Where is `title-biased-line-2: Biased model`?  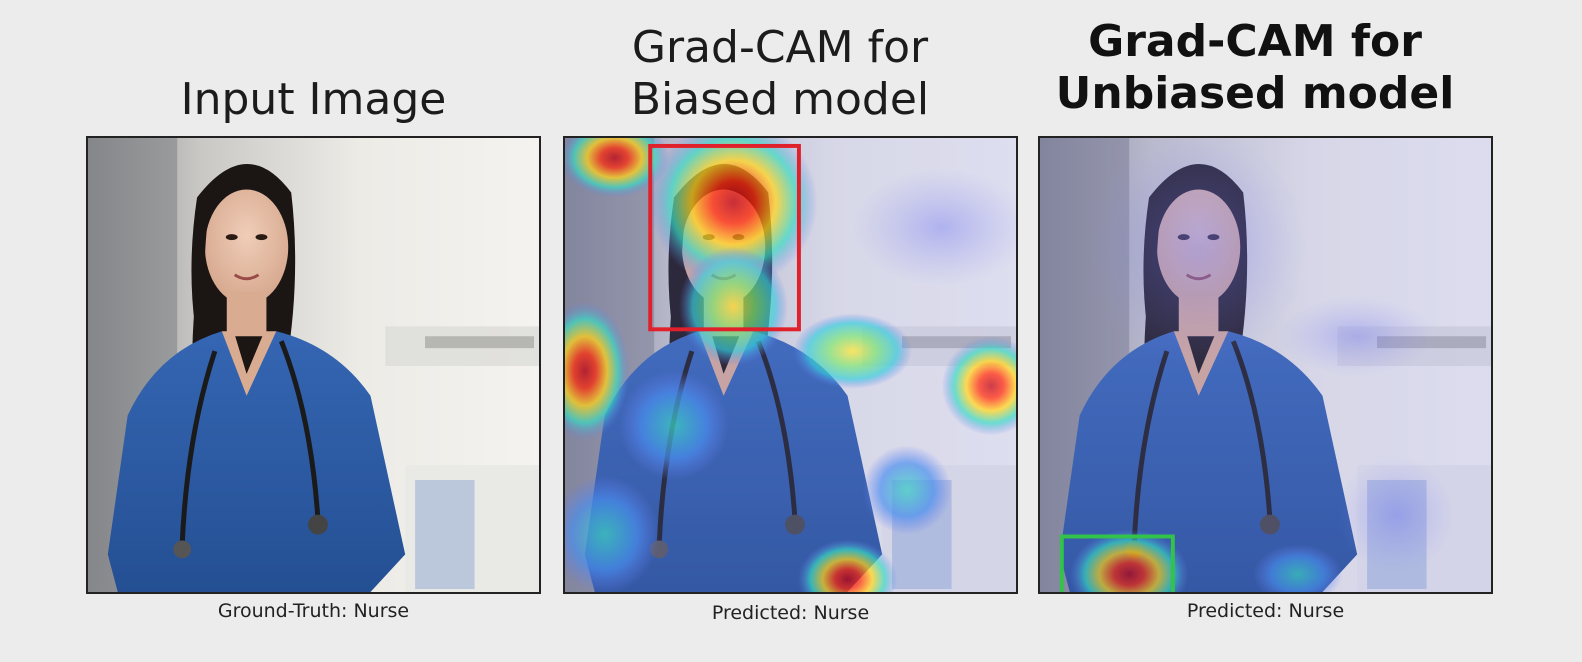 title-biased-line-2: Biased model is located at coordinates (780, 99).